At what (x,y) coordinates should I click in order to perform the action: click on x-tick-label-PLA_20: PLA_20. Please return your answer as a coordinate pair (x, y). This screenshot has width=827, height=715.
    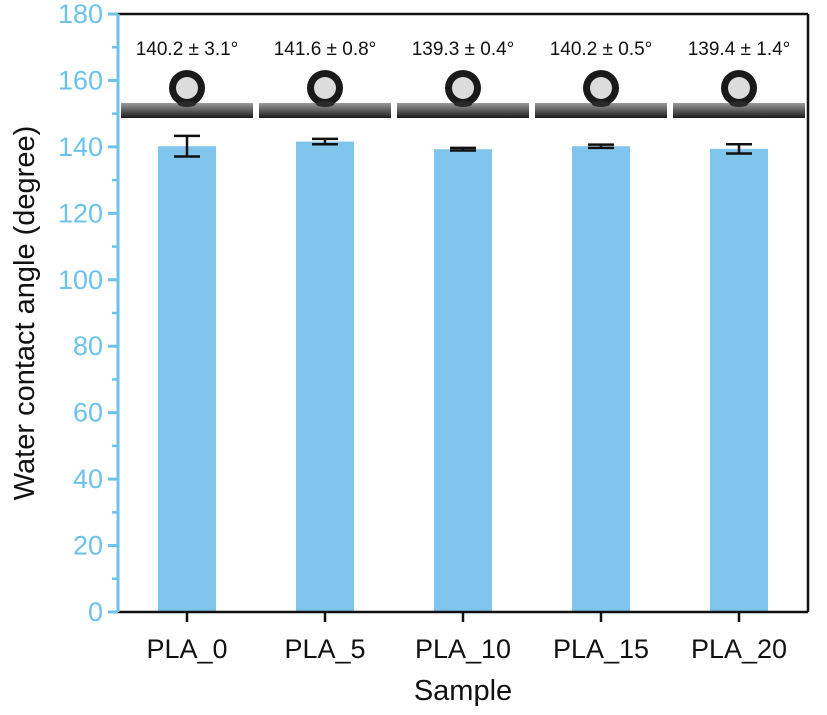
    Looking at the image, I should click on (739, 649).